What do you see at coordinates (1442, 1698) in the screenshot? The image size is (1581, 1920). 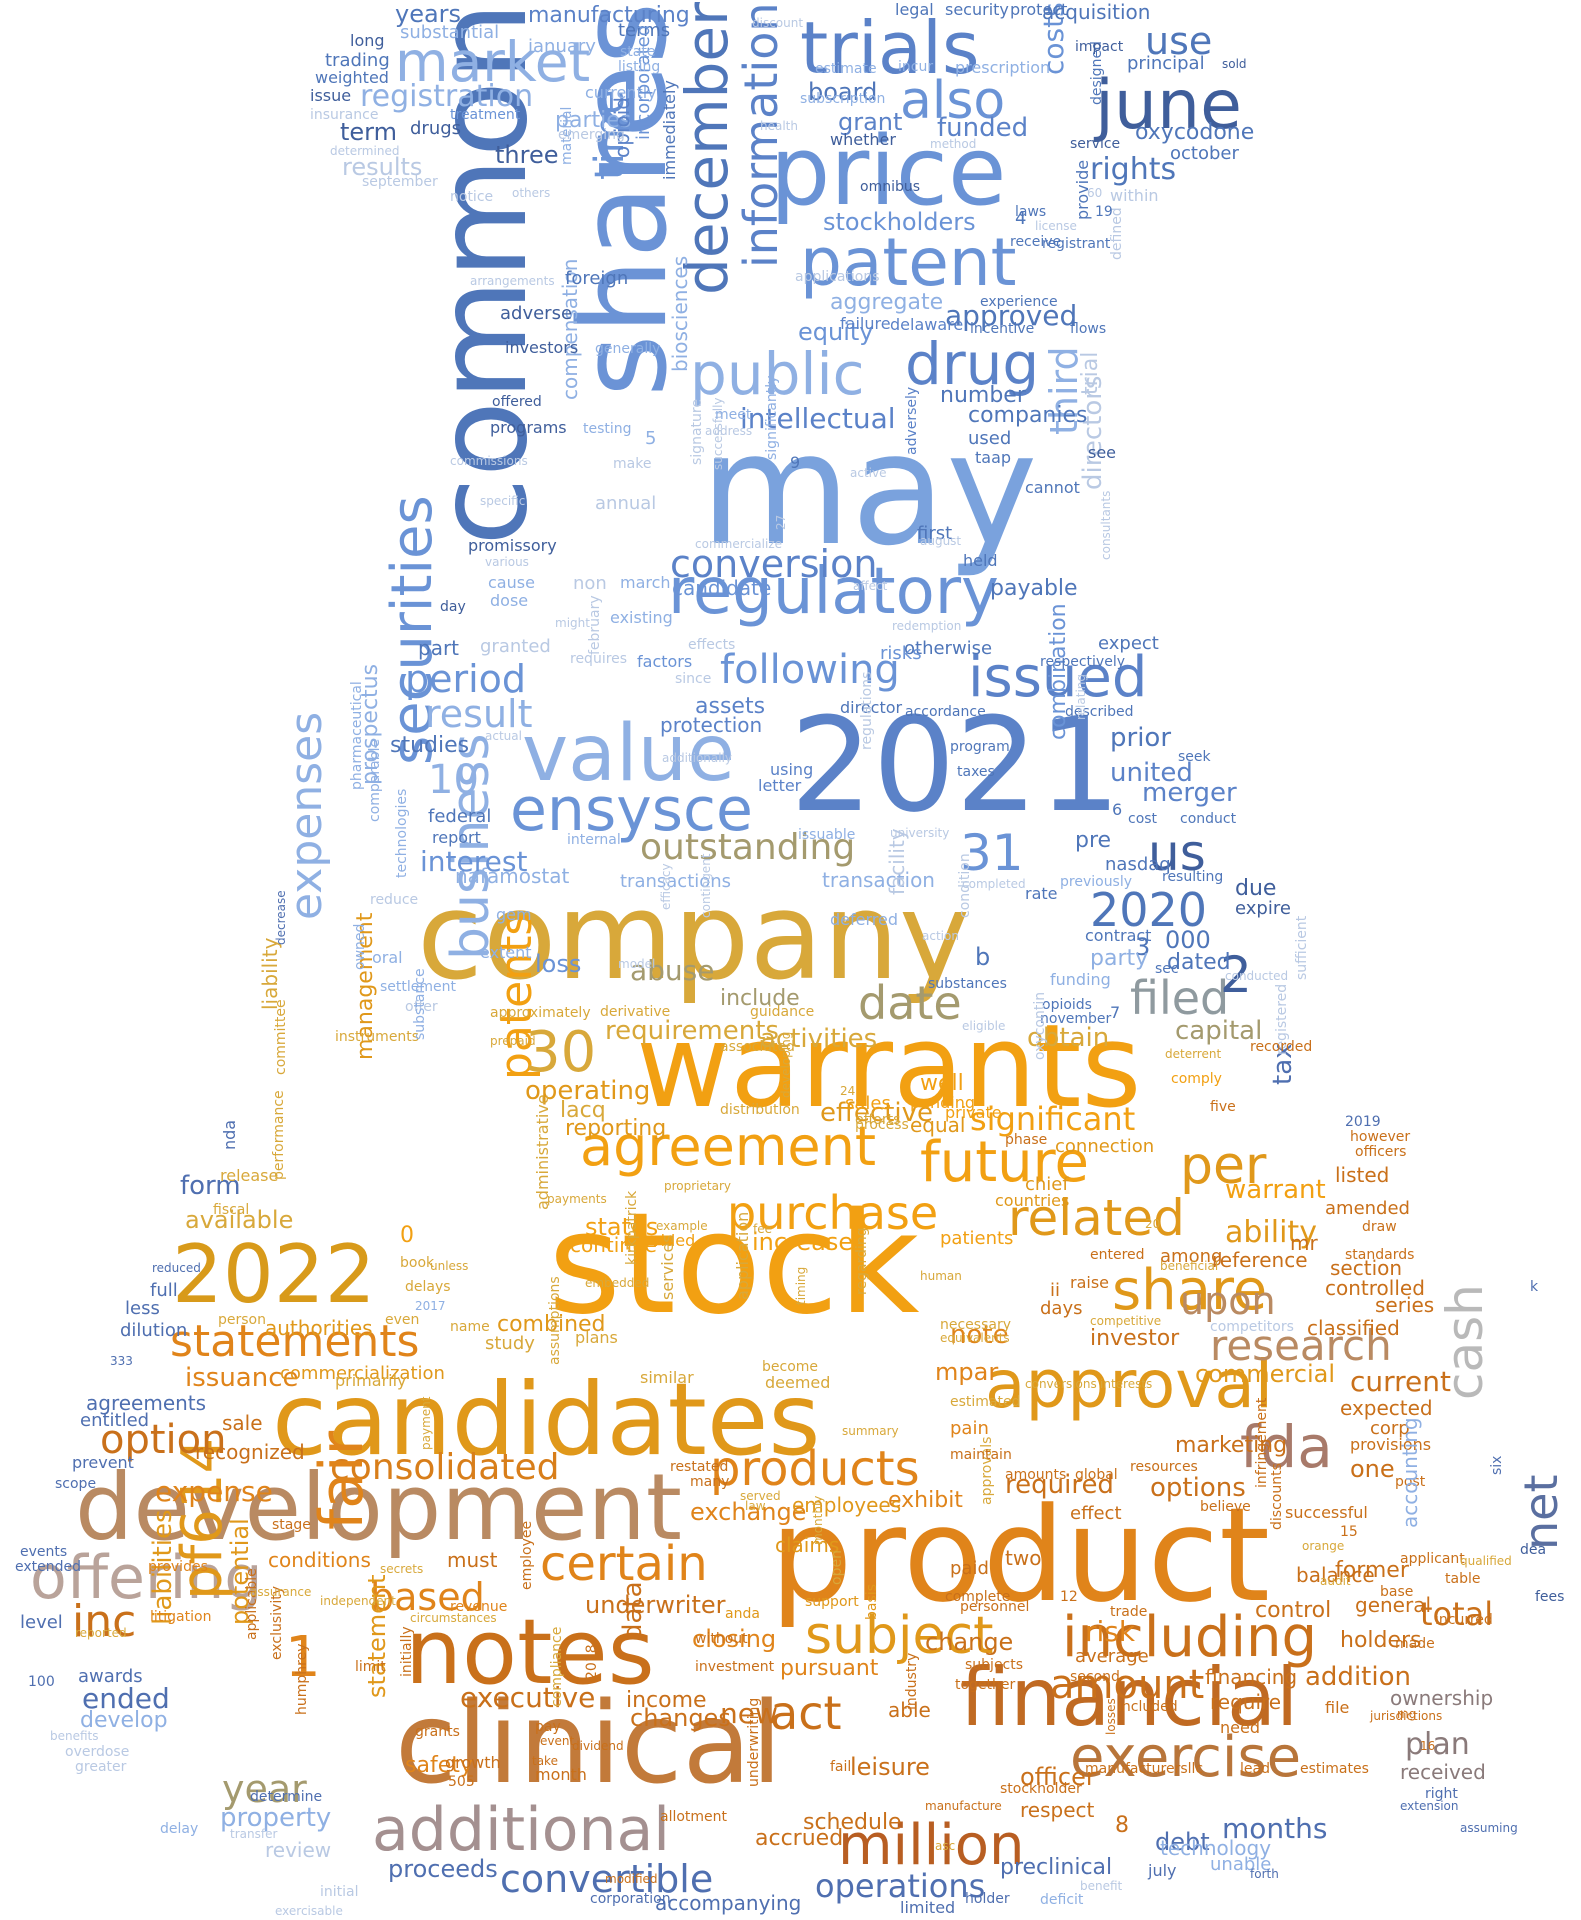 I see `word-ownership: ownership` at bounding box center [1442, 1698].